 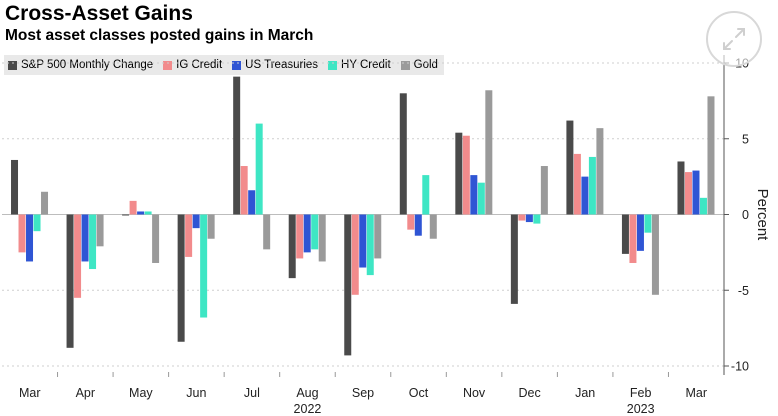 What do you see at coordinates (99, 13) in the screenshot?
I see `chart-title: Cross-Asset Gains` at bounding box center [99, 13].